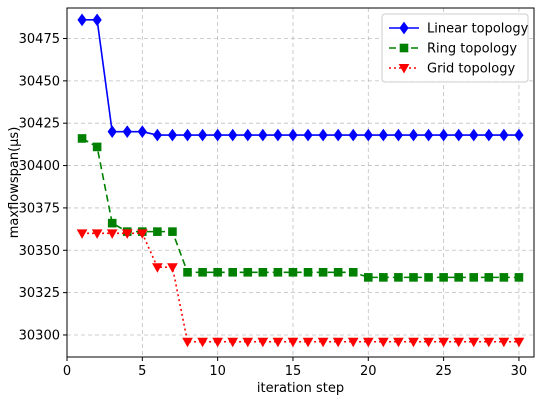 The width and height of the screenshot is (550, 400). What do you see at coordinates (293, 371) in the screenshot?
I see `x-tick-label: 15` at bounding box center [293, 371].